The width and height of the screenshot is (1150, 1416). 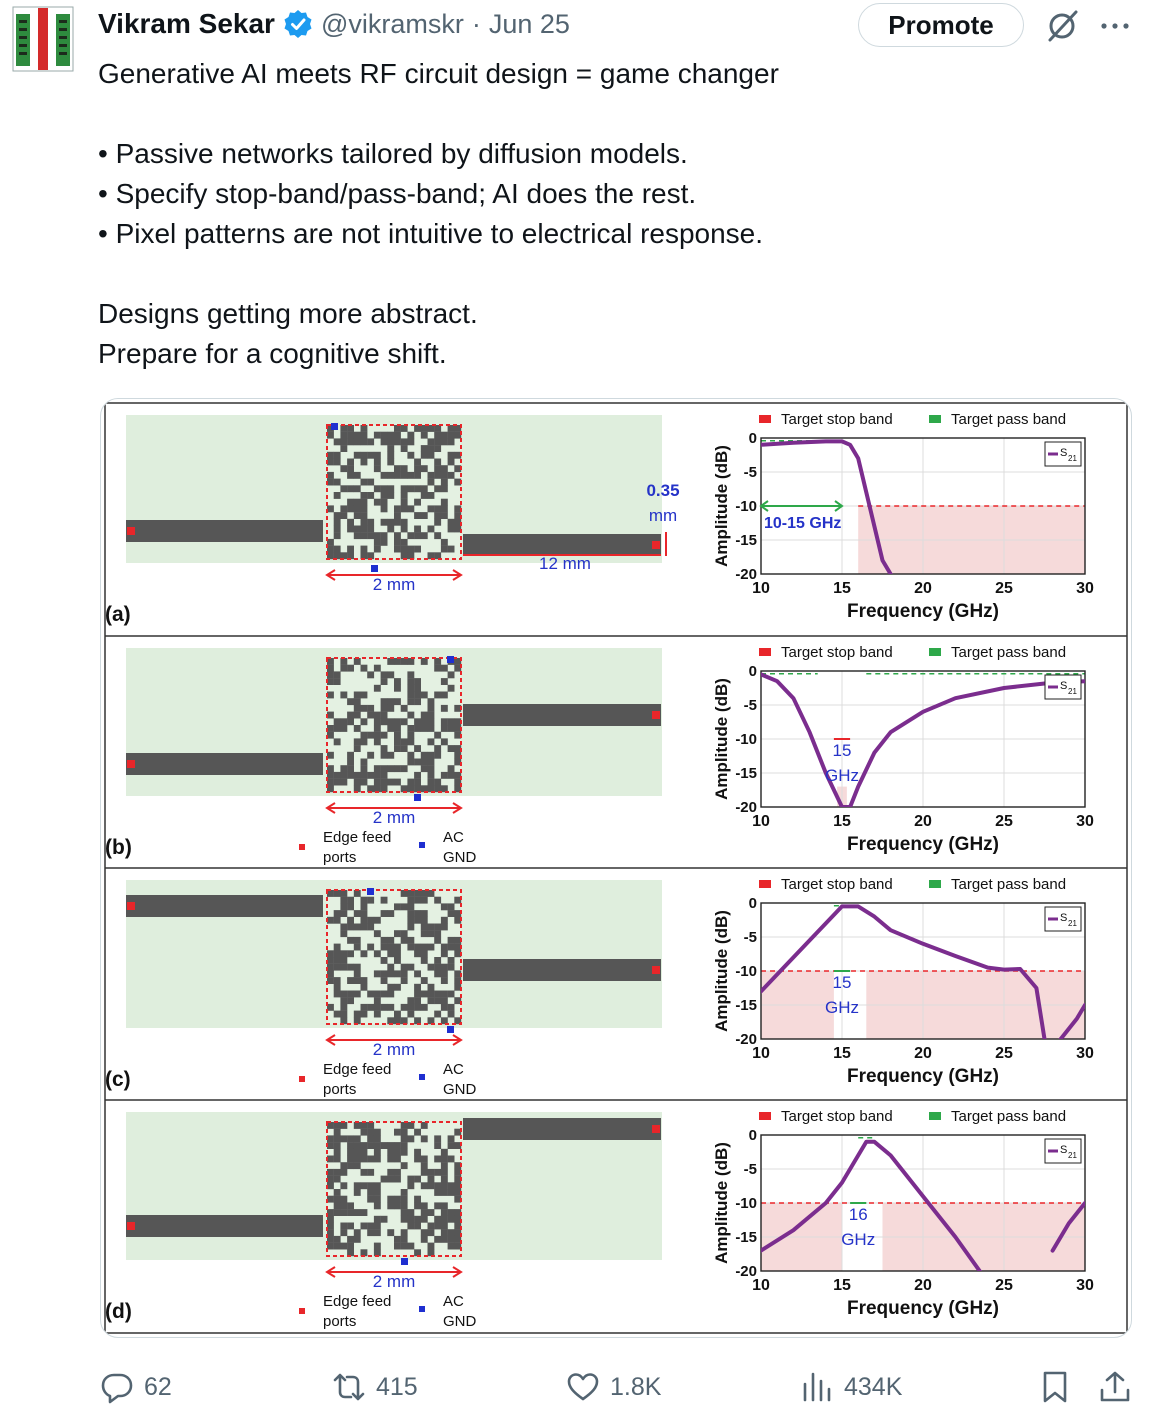 What do you see at coordinates (339, 1321) in the screenshot?
I see `legend-edge-feed: ports` at bounding box center [339, 1321].